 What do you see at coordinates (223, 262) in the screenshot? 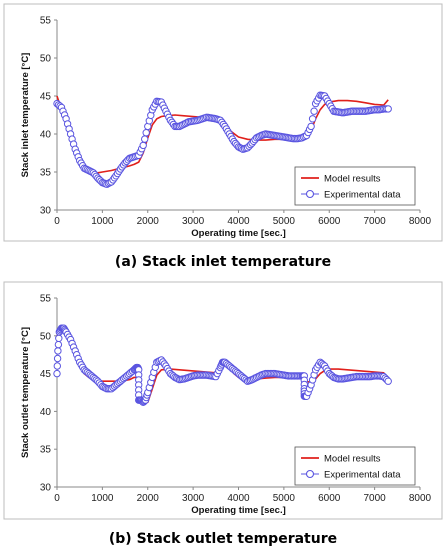
I see `figure-caption: (a) Stack inlet temperature` at bounding box center [223, 262].